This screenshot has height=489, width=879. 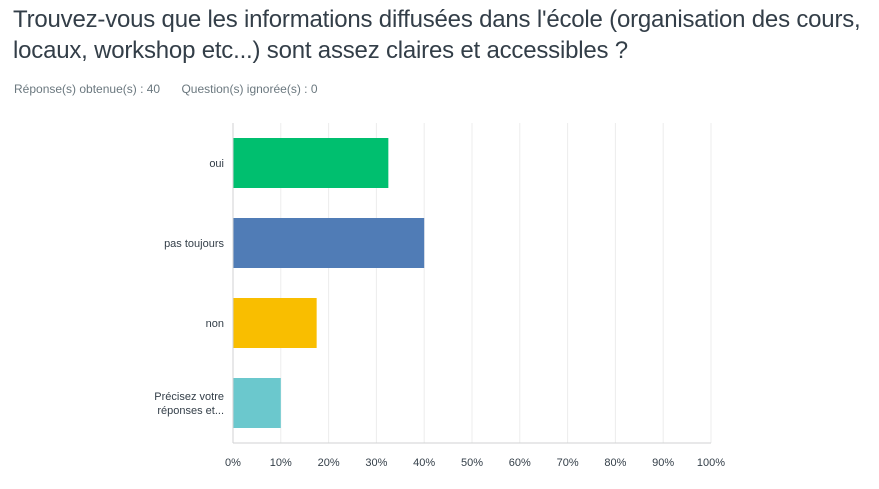 I want to click on x-tick-label: 60%, so click(x=520, y=463).